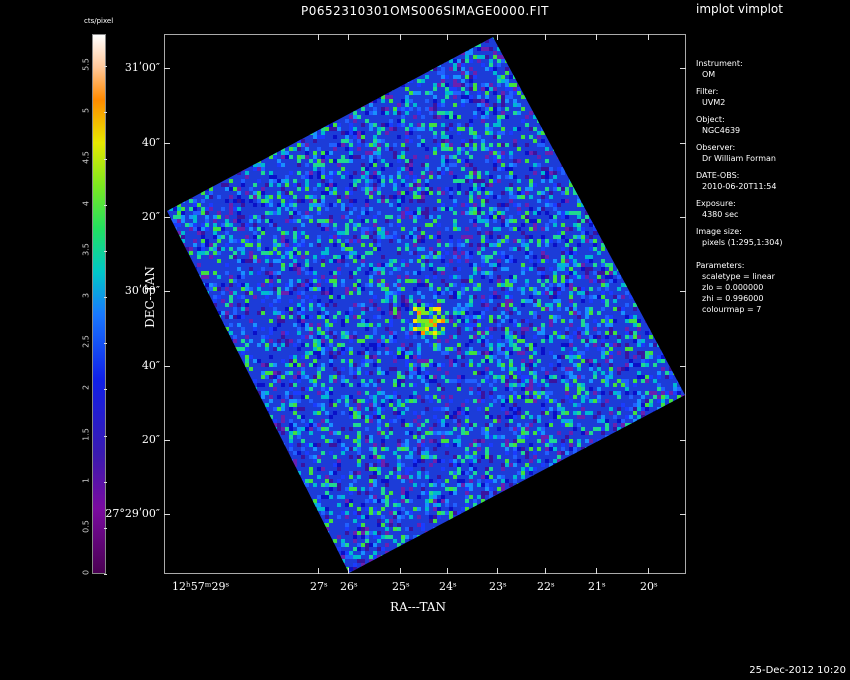 This screenshot has width=850, height=680. I want to click on meta-key: Image size:, so click(719, 231).